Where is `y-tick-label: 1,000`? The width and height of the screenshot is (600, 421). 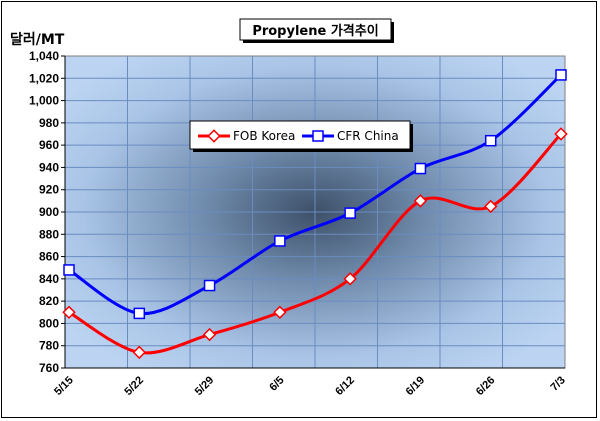 y-tick-label: 1,000 is located at coordinates (44, 101).